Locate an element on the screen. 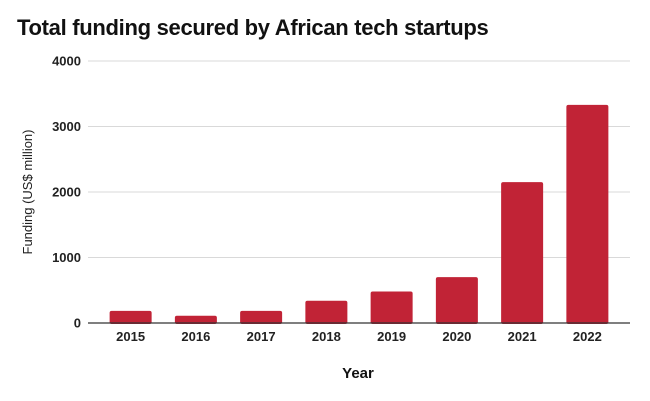 The image size is (650, 401). y-axis-label: Funding (US$ million) is located at coordinates (27, 192).